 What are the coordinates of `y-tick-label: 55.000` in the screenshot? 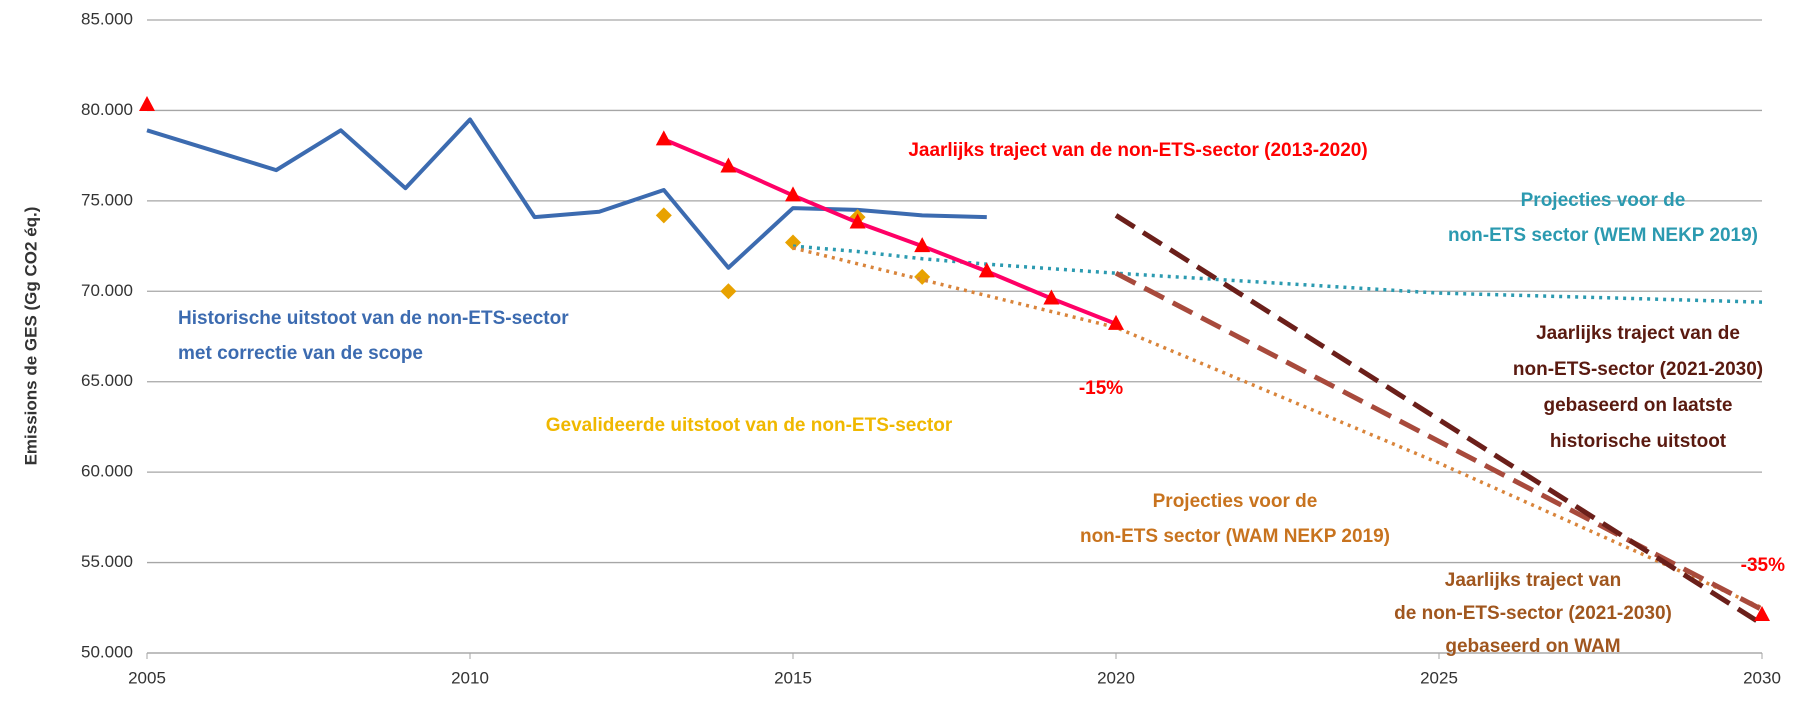 It's located at (107, 561).